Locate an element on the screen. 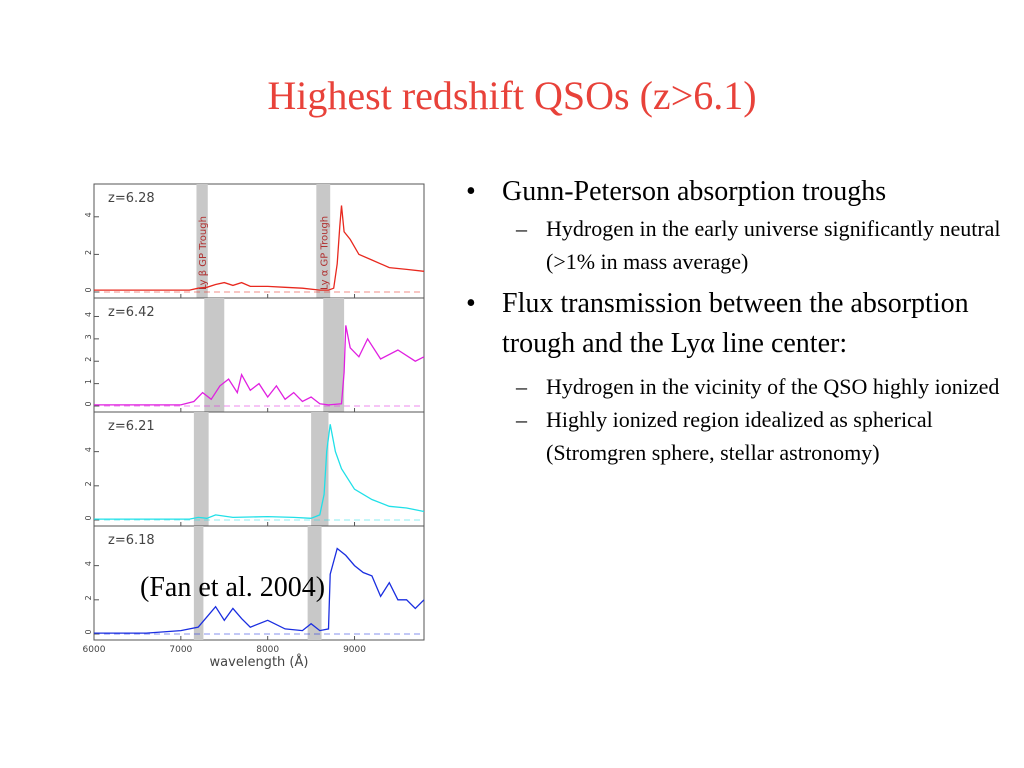  trough-label: Ly β GP Trough is located at coordinates (203, 253).